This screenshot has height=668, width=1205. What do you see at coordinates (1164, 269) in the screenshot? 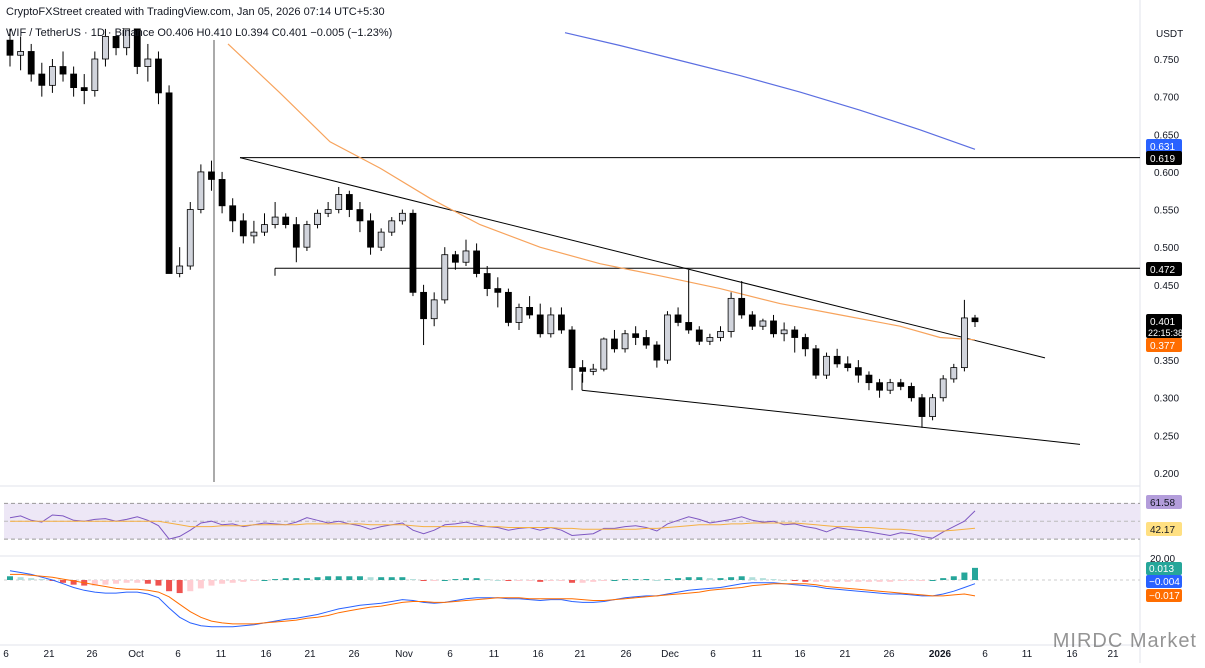
I see `price-tag-level` at bounding box center [1164, 269].